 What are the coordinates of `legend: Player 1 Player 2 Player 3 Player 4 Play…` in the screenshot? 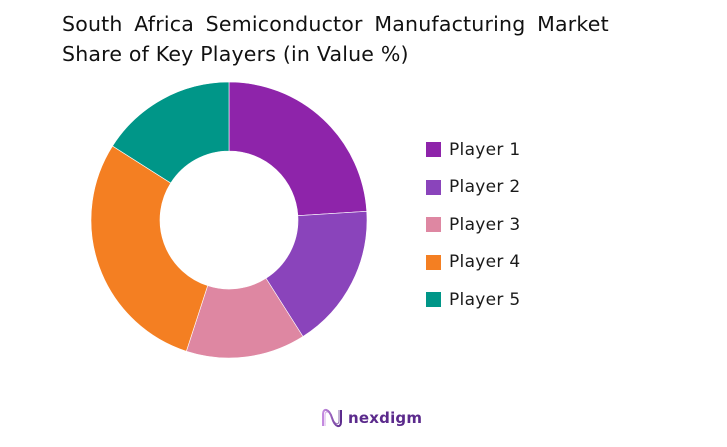 It's located at (473, 225).